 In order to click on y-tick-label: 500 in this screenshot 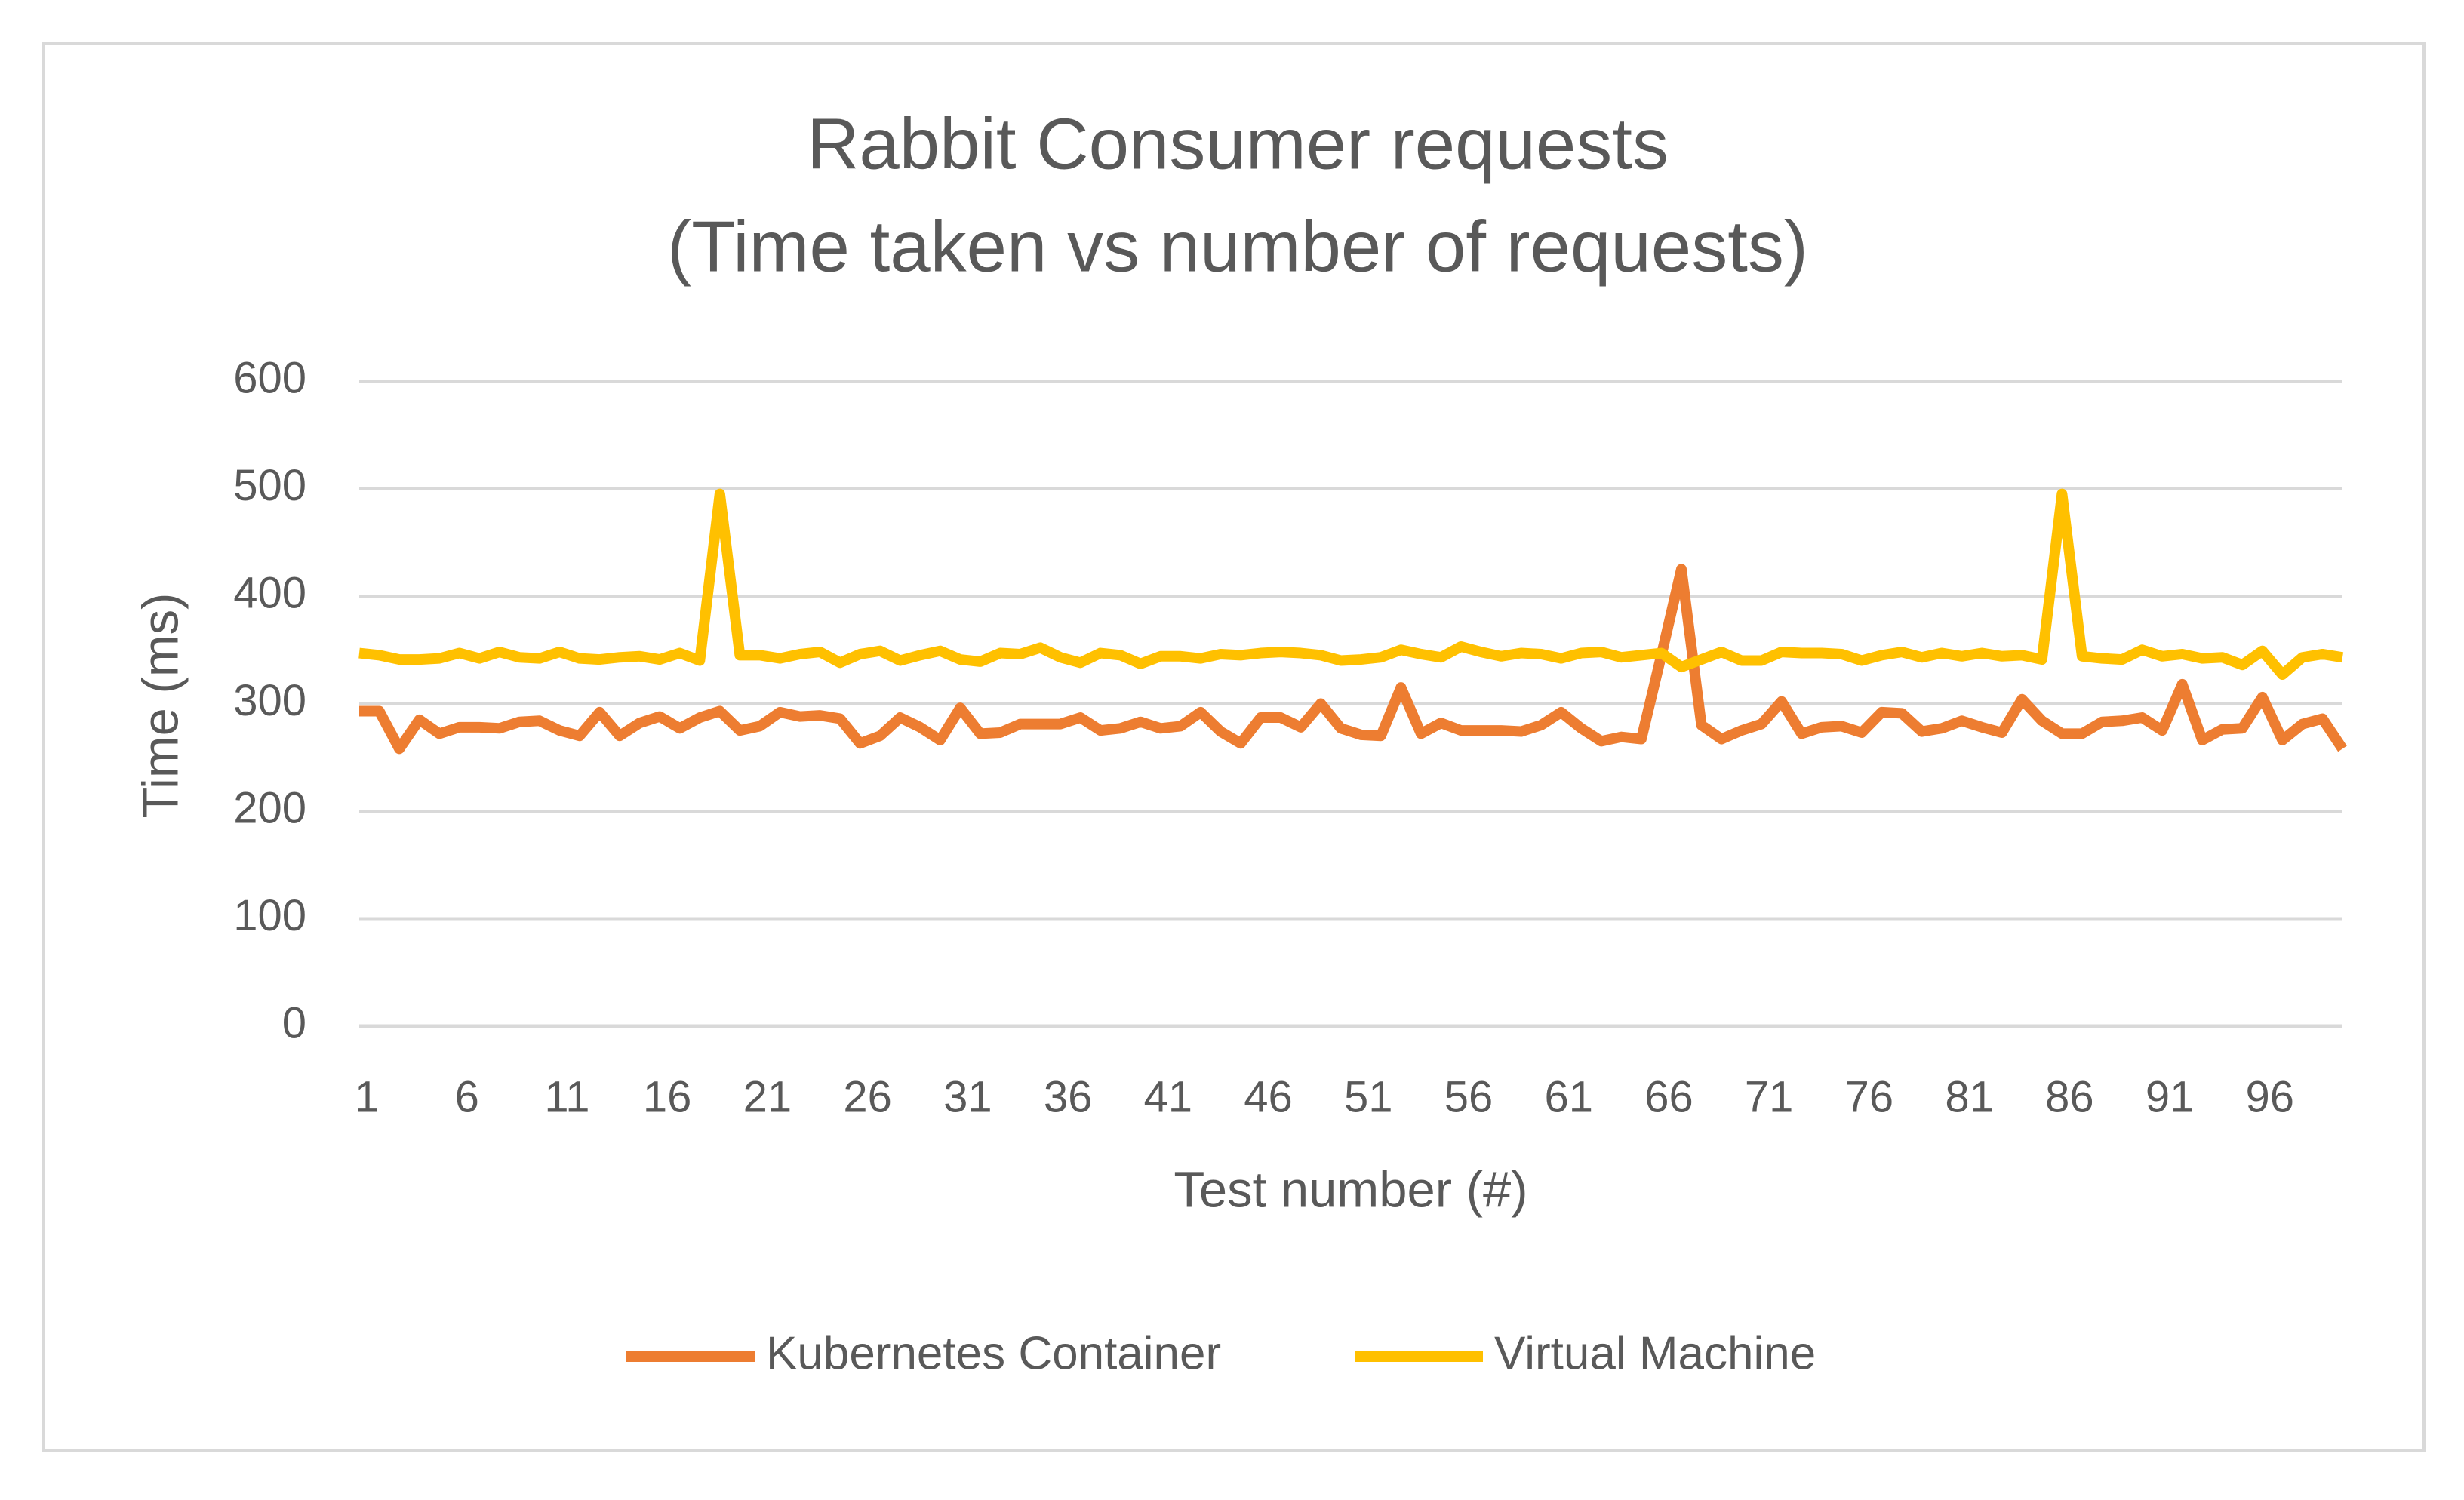, I will do `click(269, 485)`.